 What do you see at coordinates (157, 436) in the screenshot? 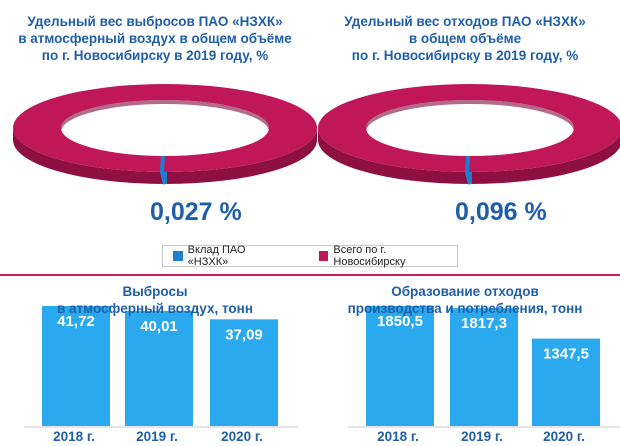
I see `bar-1-category-2: 2019 г.` at bounding box center [157, 436].